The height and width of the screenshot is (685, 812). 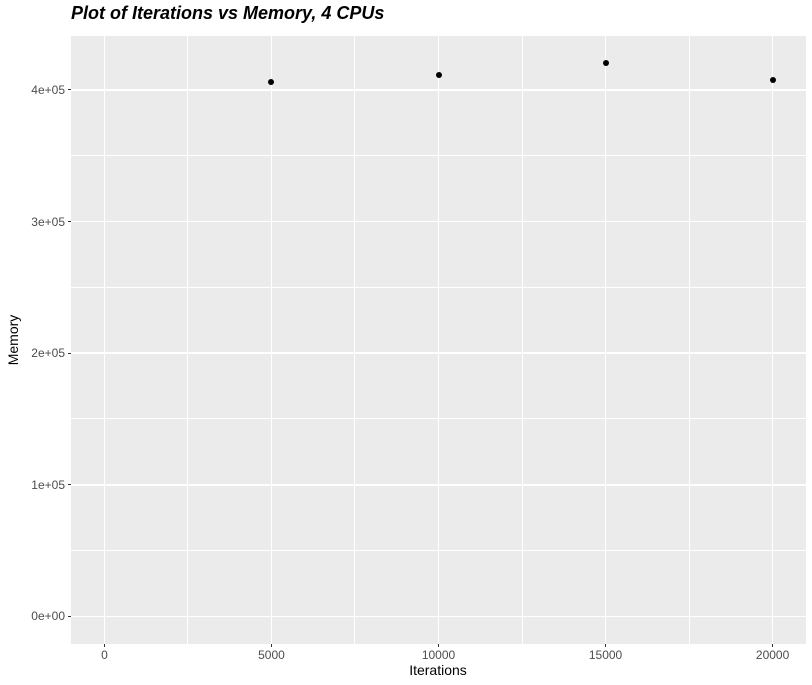 I want to click on x-tick-label: 0, so click(x=104, y=655).